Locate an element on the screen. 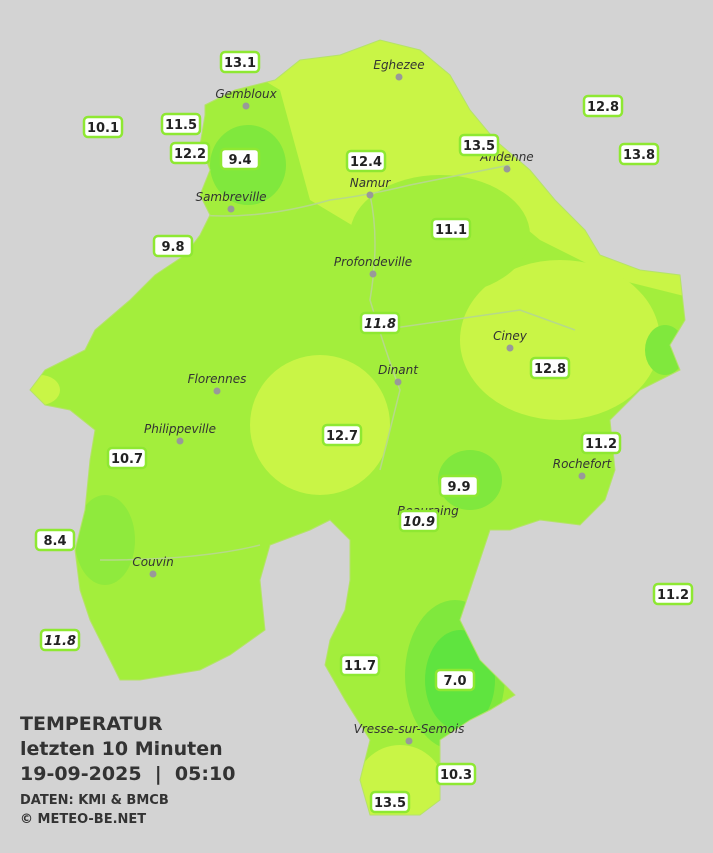 This screenshot has height=853, width=713. city-label: Dinant is located at coordinates (398, 370).